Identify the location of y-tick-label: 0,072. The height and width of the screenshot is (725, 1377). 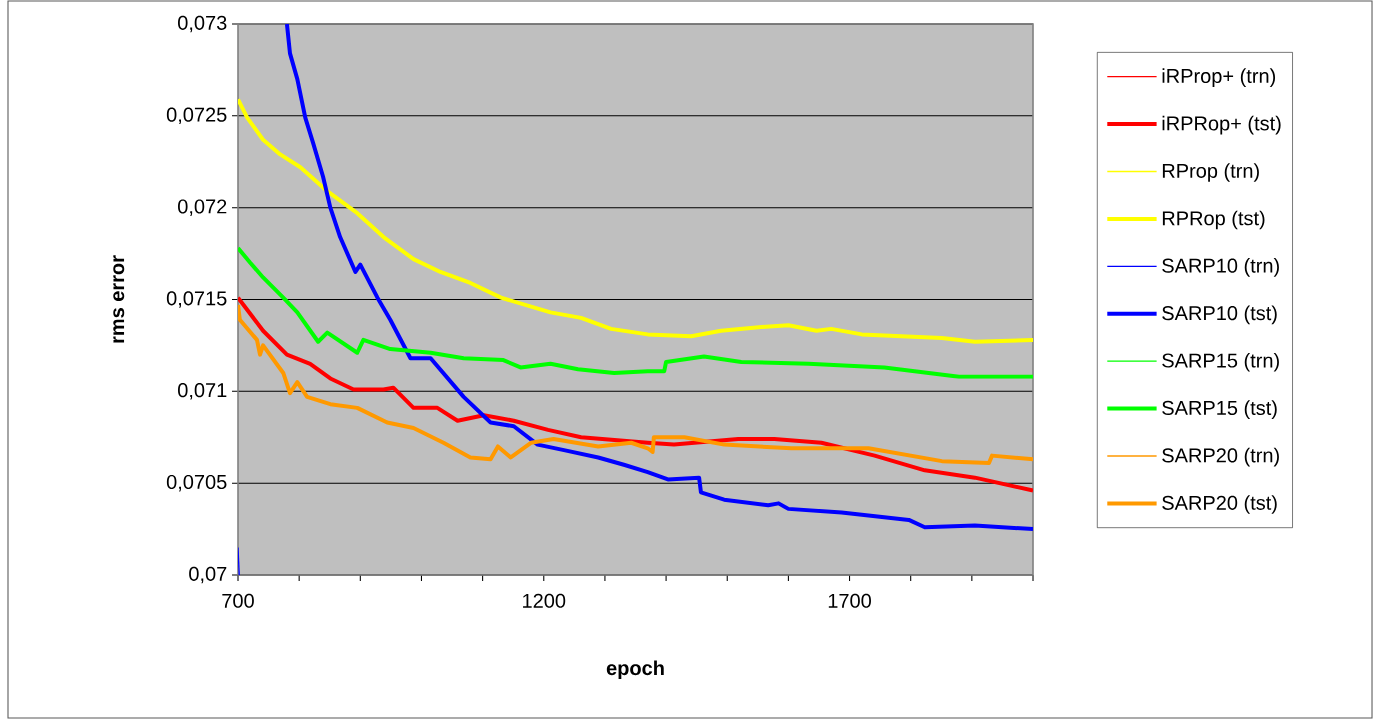
(202, 207).